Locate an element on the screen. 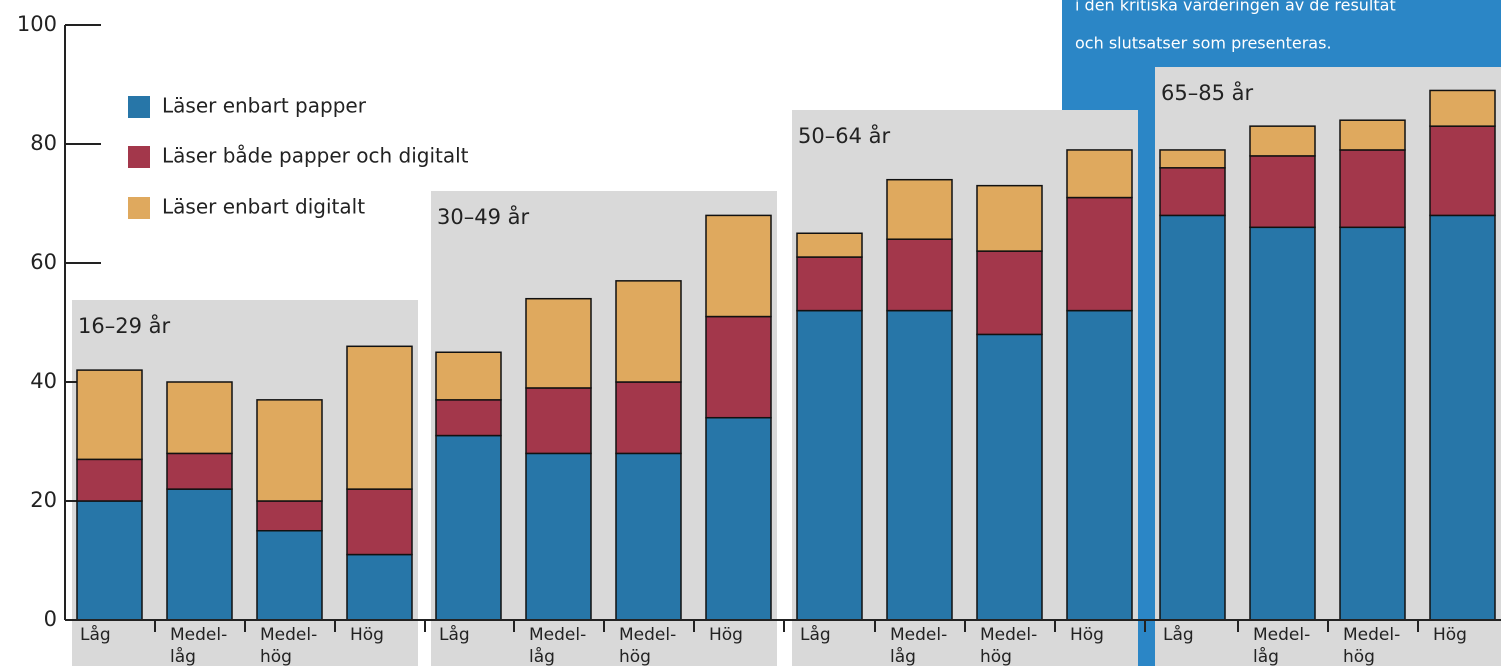  y-tick-label: 0 is located at coordinates (50, 619).